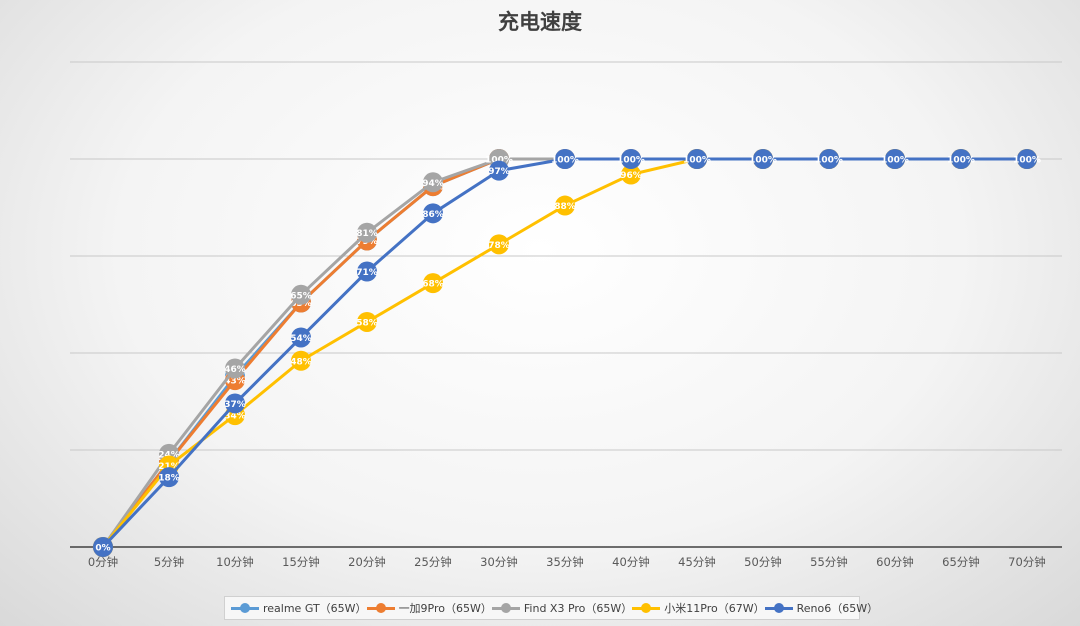  Describe the element at coordinates (103, 562) in the screenshot. I see `x-tick-label: 0分钟` at that location.